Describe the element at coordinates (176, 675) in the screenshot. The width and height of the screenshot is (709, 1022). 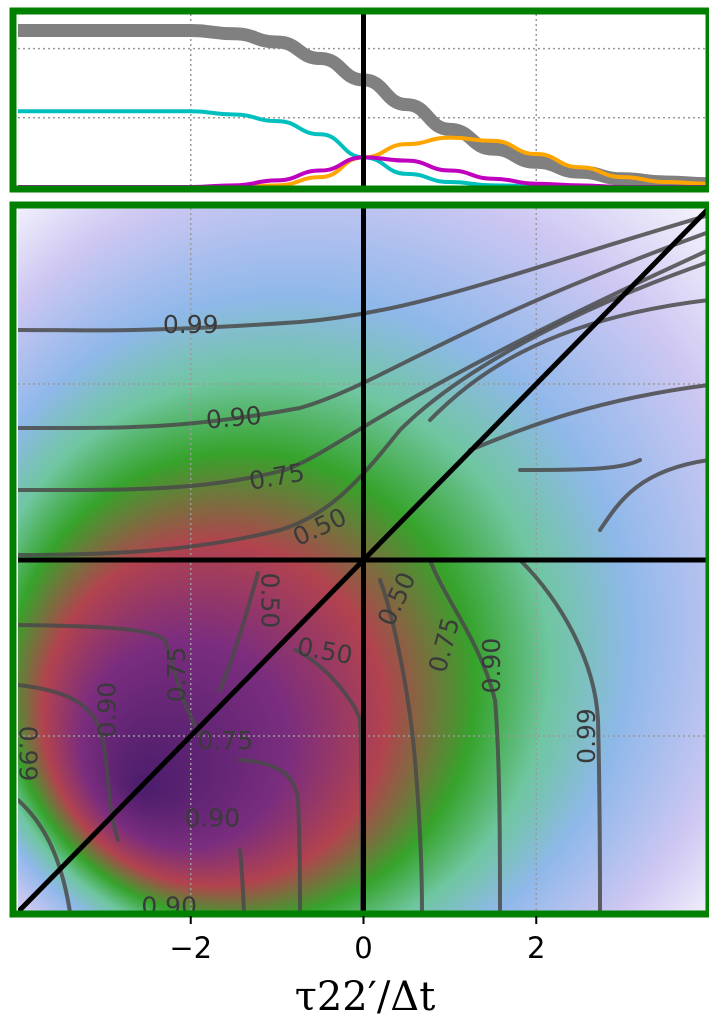
I see `contour-label-7: 0.75` at that location.